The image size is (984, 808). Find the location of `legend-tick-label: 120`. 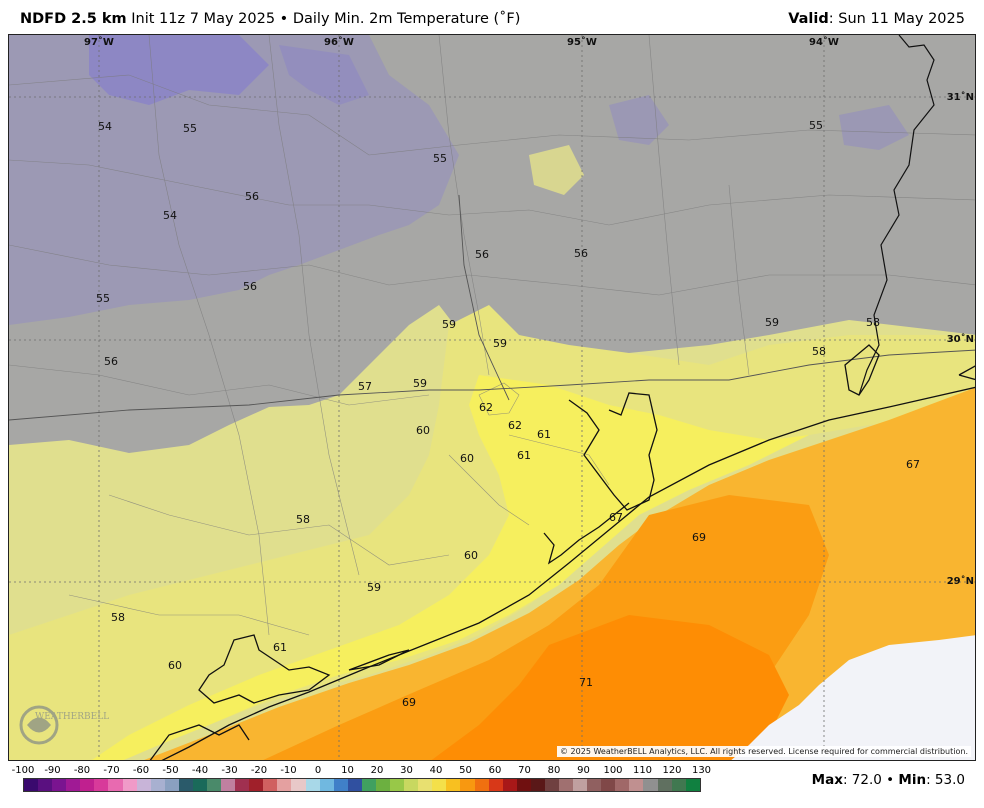

legend-tick-label: 120 is located at coordinates (672, 770).